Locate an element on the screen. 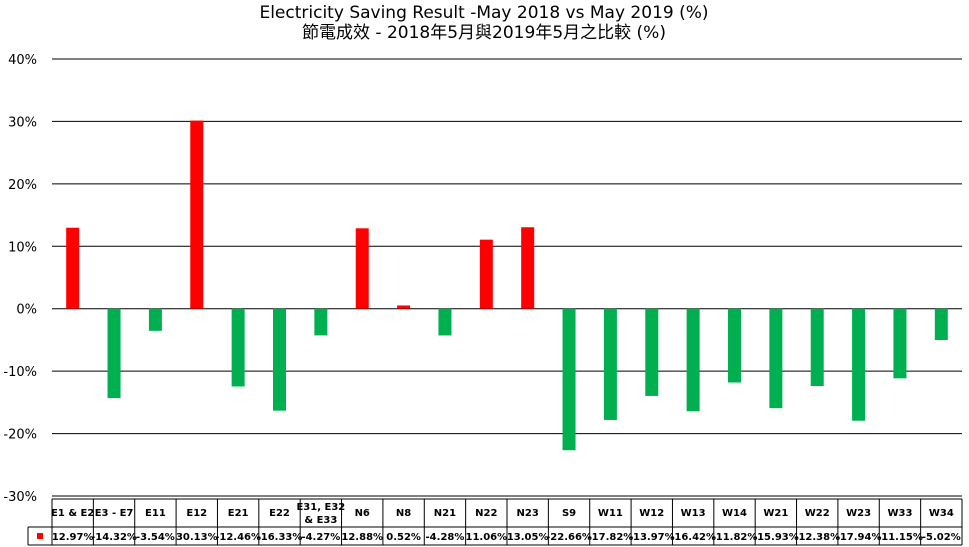 The image size is (969, 547). value-label: -14.32% is located at coordinates (114, 537).